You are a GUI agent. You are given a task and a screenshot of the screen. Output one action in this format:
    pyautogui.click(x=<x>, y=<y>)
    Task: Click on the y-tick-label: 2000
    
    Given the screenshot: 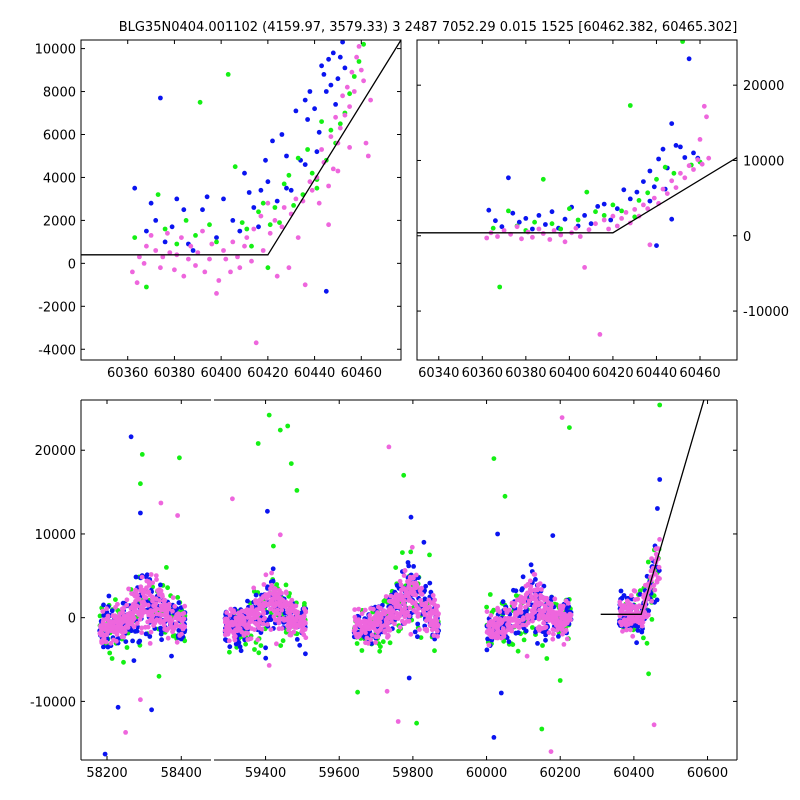 What is the action you would take?
    pyautogui.click(x=59, y=221)
    